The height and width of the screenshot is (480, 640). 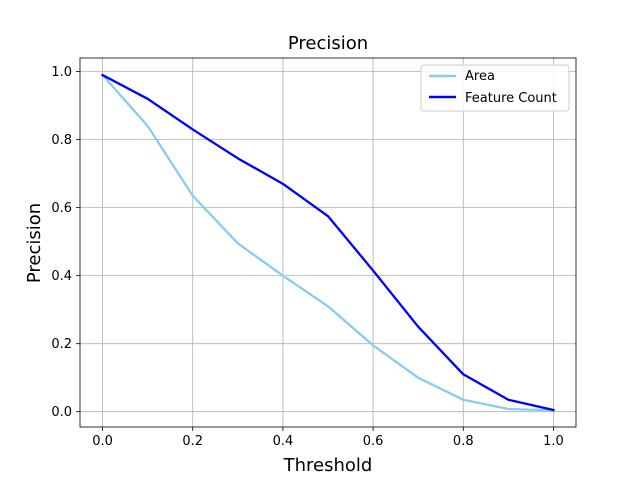 What do you see at coordinates (283, 441) in the screenshot?
I see `x-tick-label: 0.4` at bounding box center [283, 441].